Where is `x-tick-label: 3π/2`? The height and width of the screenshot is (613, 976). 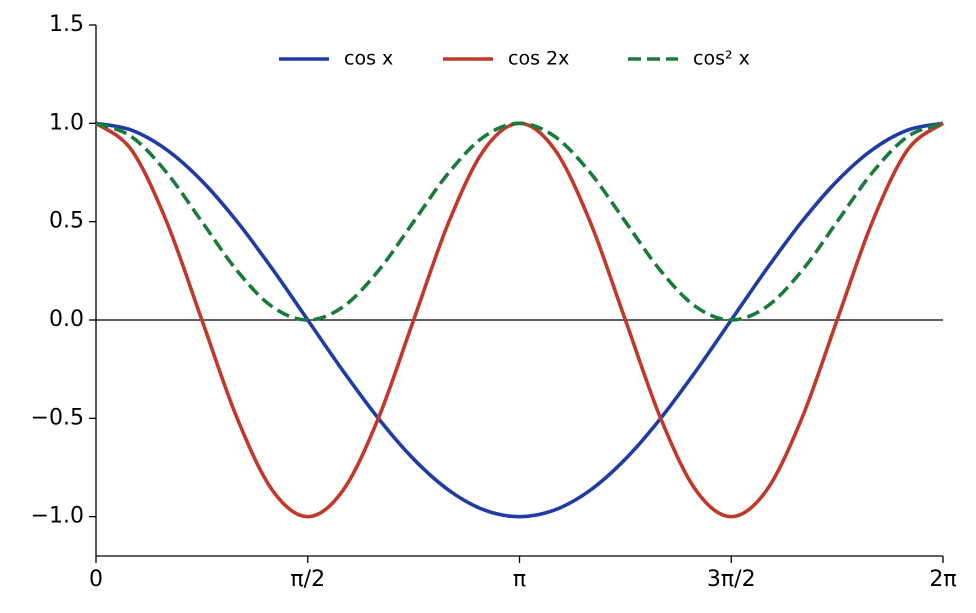 x-tick-label: 3π/2 is located at coordinates (731, 579).